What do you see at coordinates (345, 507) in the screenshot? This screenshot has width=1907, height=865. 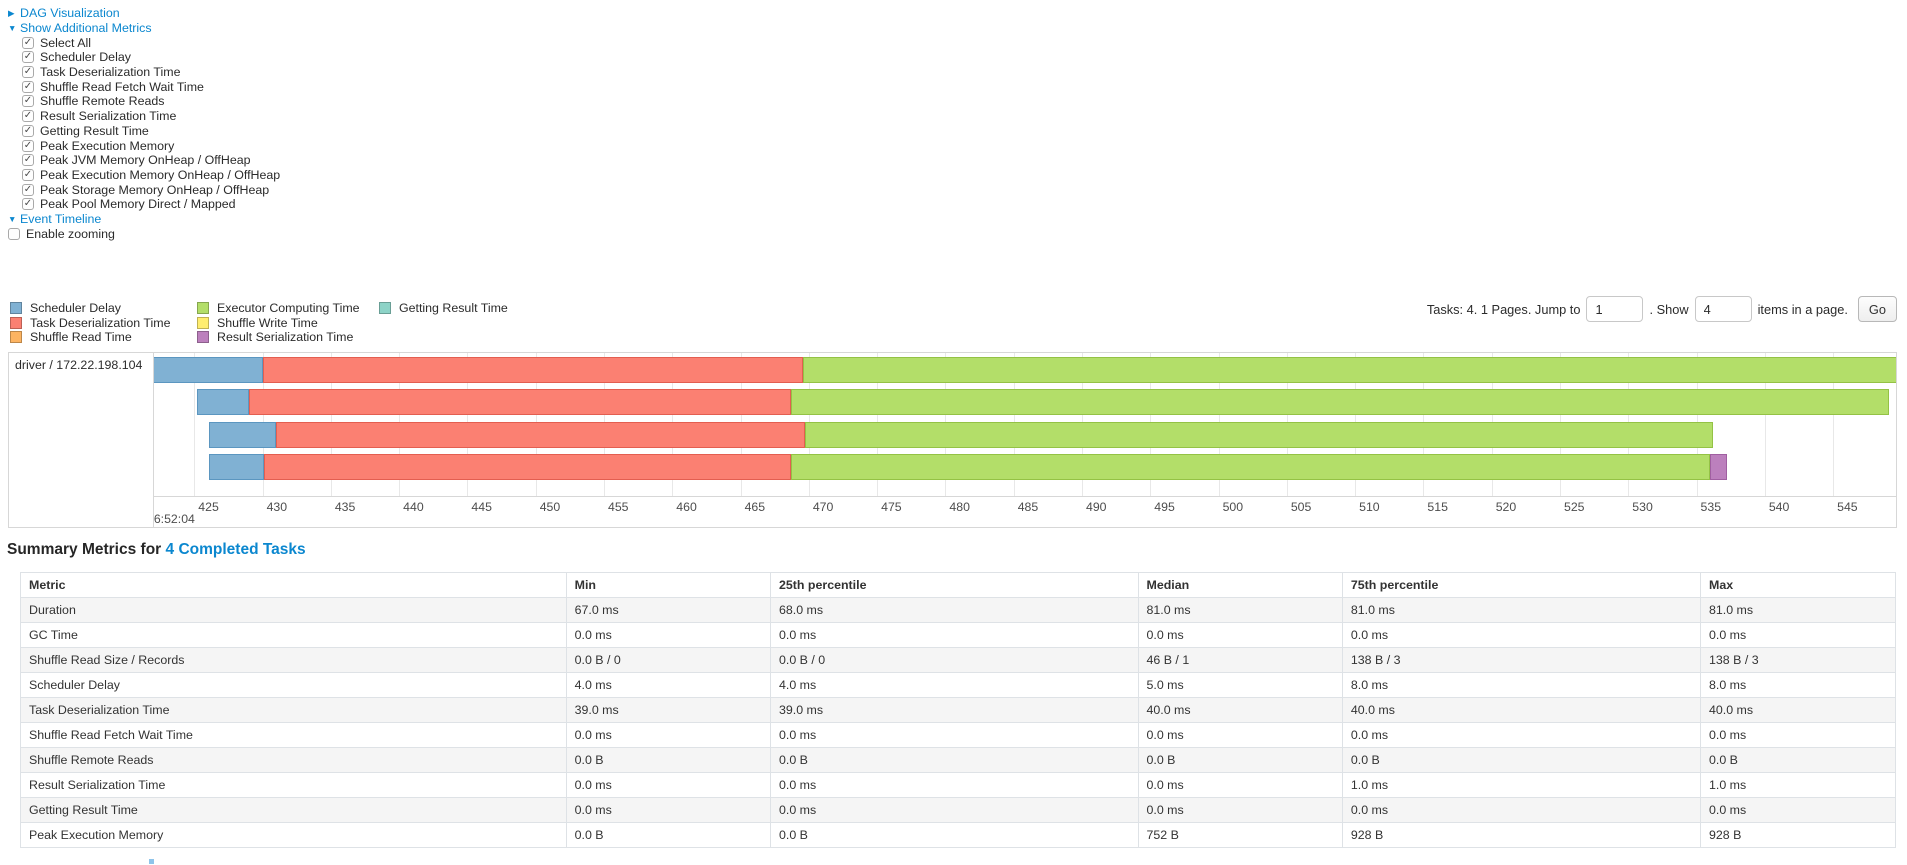 I see `x-tick-label: 435` at bounding box center [345, 507].